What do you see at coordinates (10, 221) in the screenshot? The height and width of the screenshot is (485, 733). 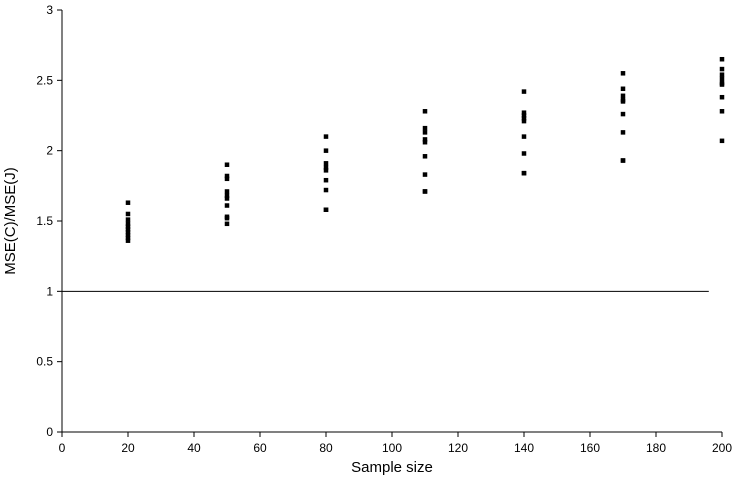 I see `y-axis-title: MSE(C)/MSE(J)` at bounding box center [10, 221].